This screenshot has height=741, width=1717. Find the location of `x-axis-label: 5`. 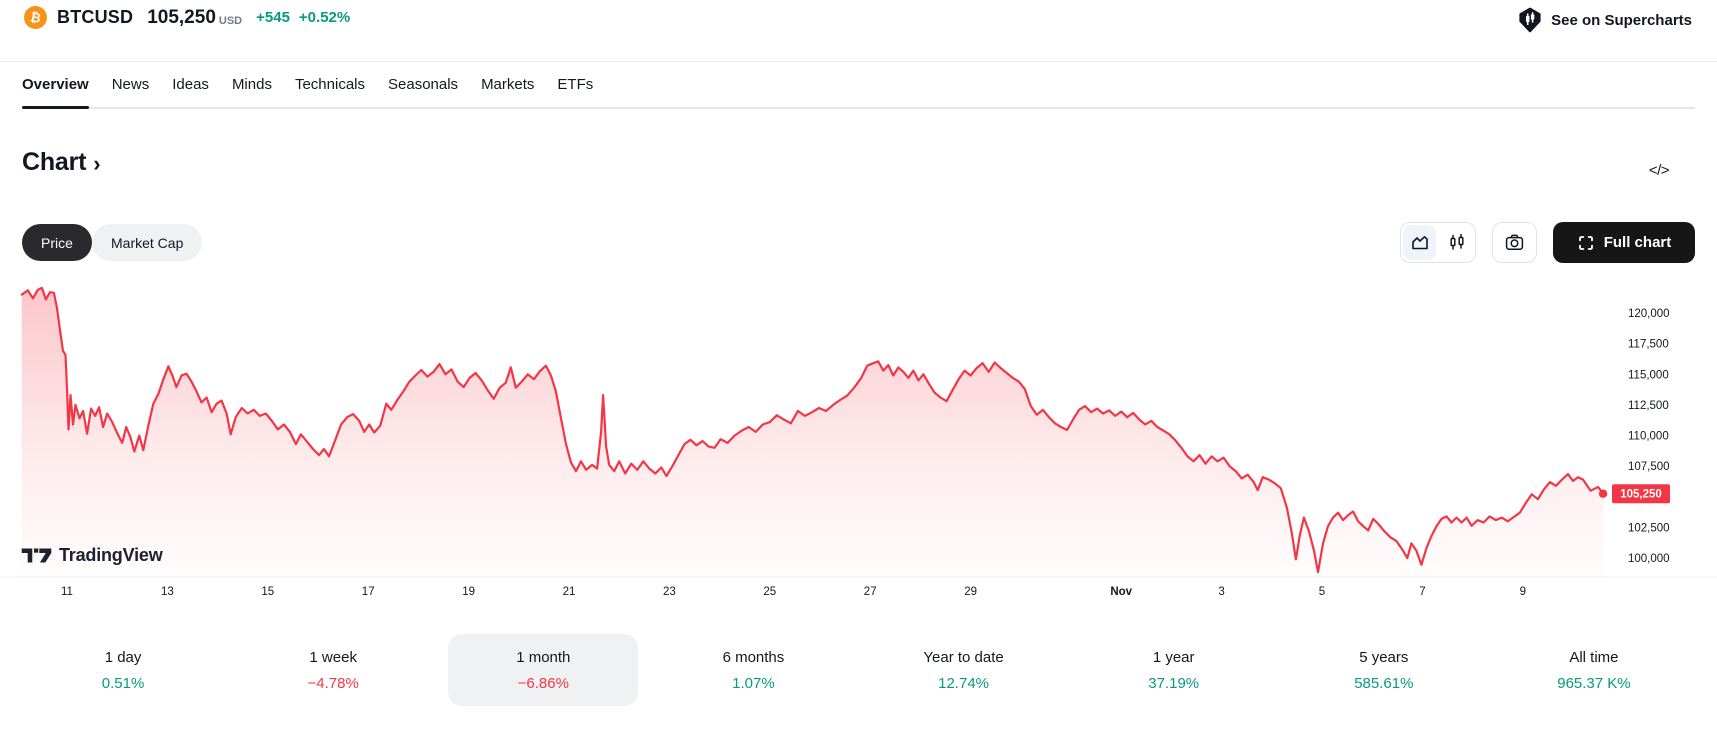

x-axis-label: 5 is located at coordinates (1322, 592).